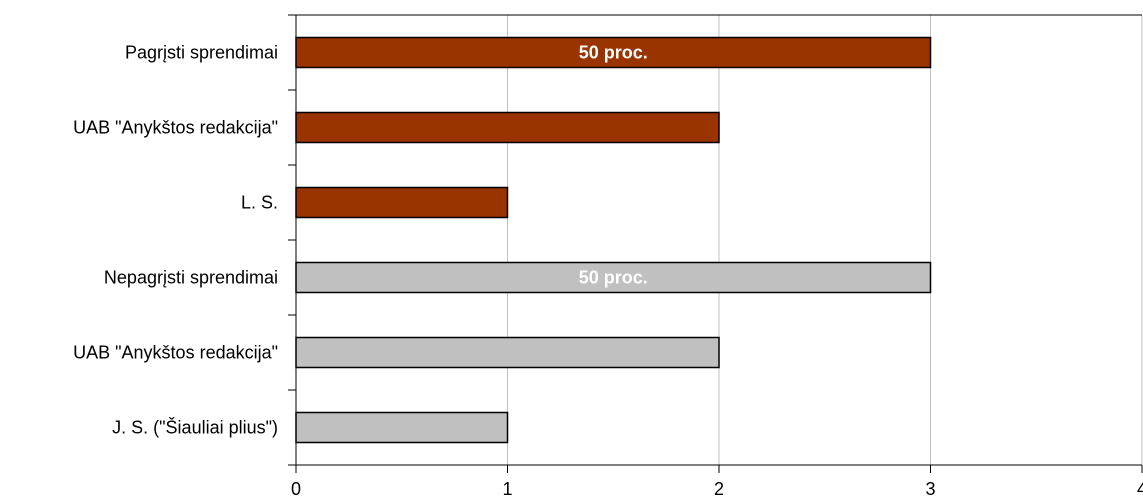  I want to click on data-label-4: 50 proc., so click(613, 278).